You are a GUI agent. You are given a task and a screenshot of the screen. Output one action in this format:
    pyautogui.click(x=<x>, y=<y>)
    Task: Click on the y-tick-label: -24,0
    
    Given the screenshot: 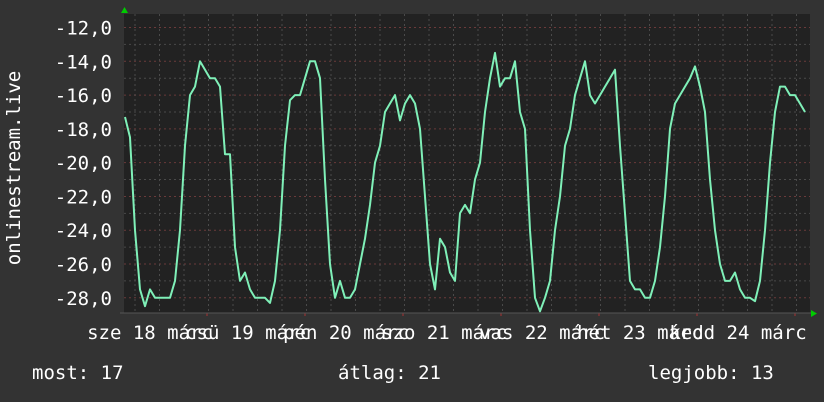 What is the action you would take?
    pyautogui.click(x=83, y=231)
    